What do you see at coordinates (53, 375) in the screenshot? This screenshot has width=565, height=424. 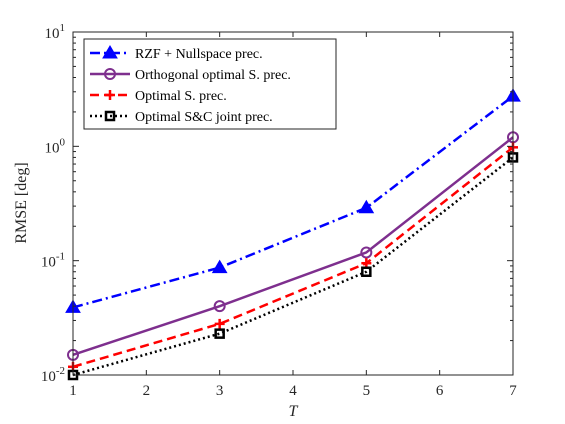 I see `y-tick-label: 10⁻²` at bounding box center [53, 375].